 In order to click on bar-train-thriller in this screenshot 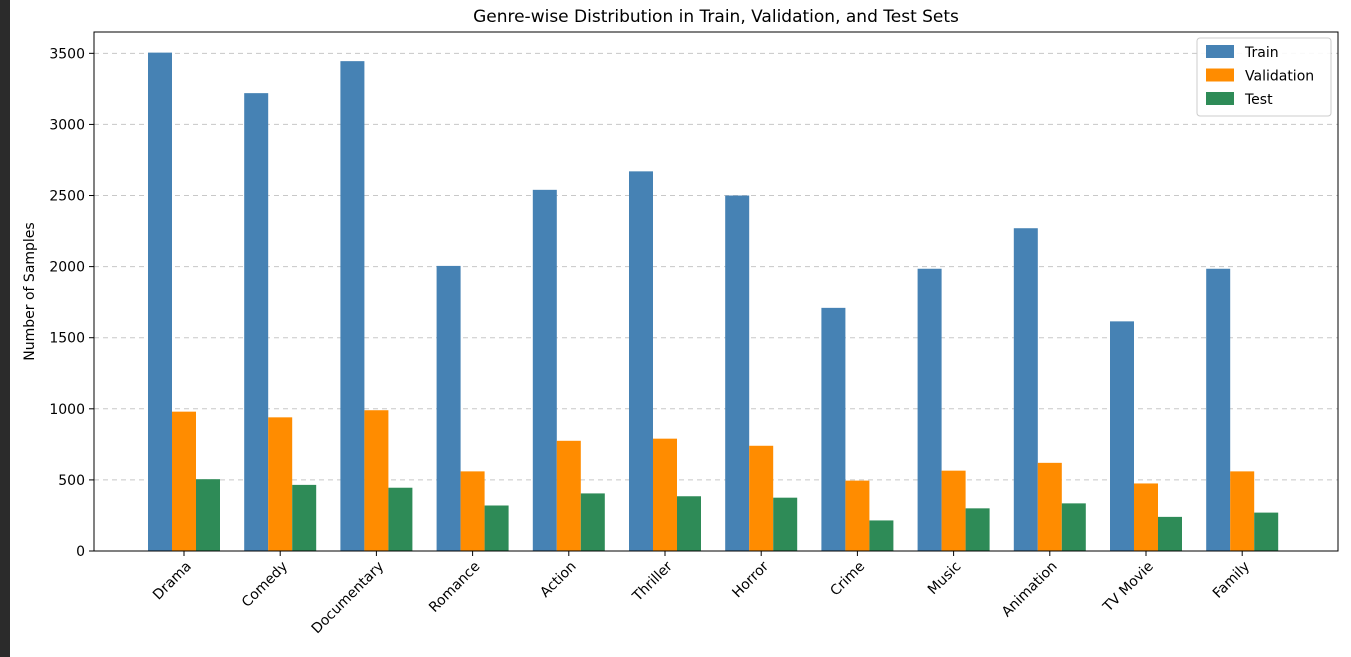, I will do `click(641, 361)`.